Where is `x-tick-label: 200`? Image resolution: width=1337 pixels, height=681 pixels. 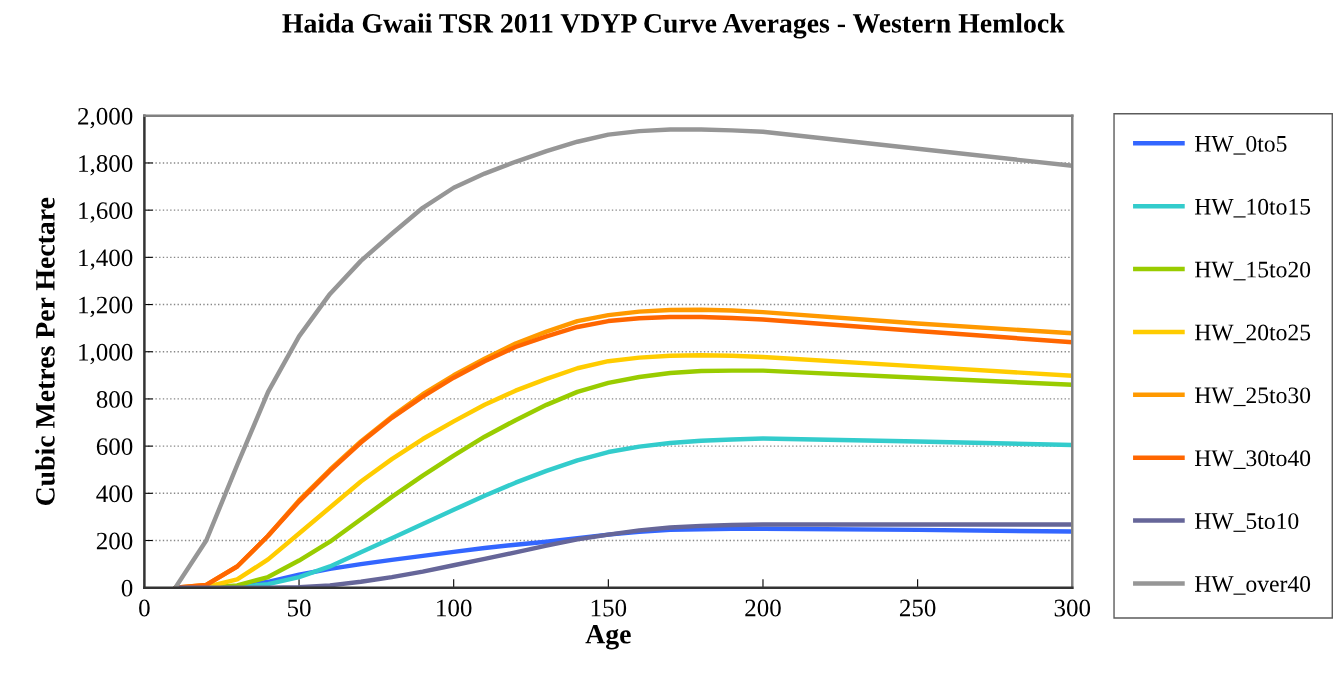
x-tick-label: 200 is located at coordinates (763, 608).